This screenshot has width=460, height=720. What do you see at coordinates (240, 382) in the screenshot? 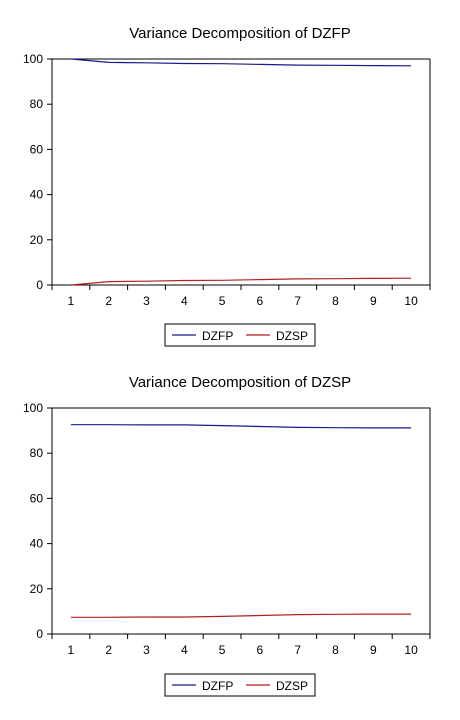
I see `chart-title: Variance Decomposition of DZSP` at bounding box center [240, 382].